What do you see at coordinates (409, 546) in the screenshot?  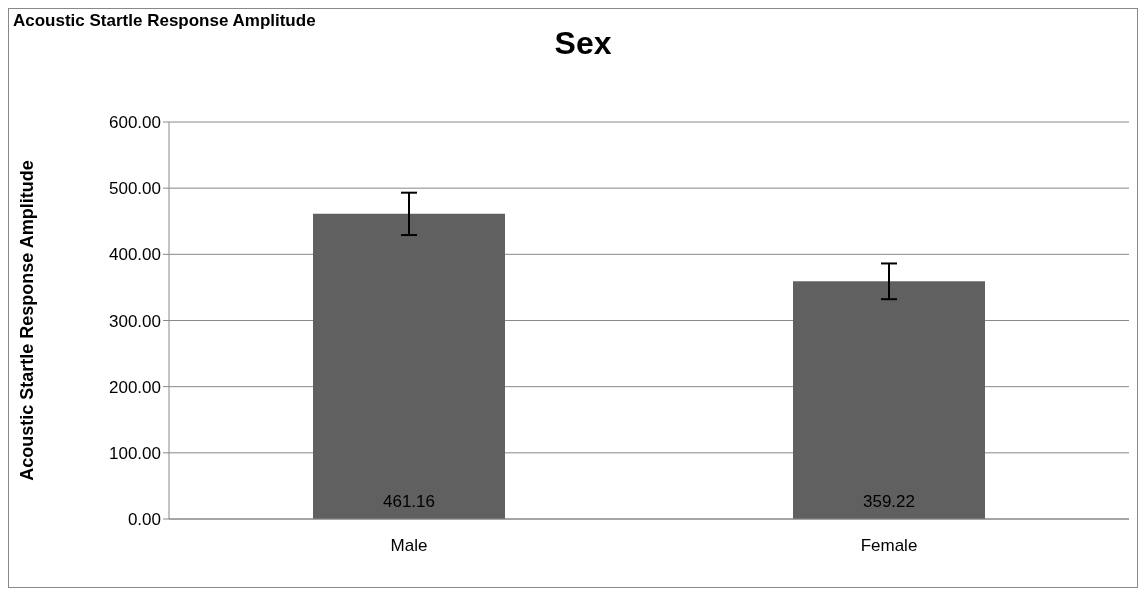 I see `x-tick-label: Male` at bounding box center [409, 546].